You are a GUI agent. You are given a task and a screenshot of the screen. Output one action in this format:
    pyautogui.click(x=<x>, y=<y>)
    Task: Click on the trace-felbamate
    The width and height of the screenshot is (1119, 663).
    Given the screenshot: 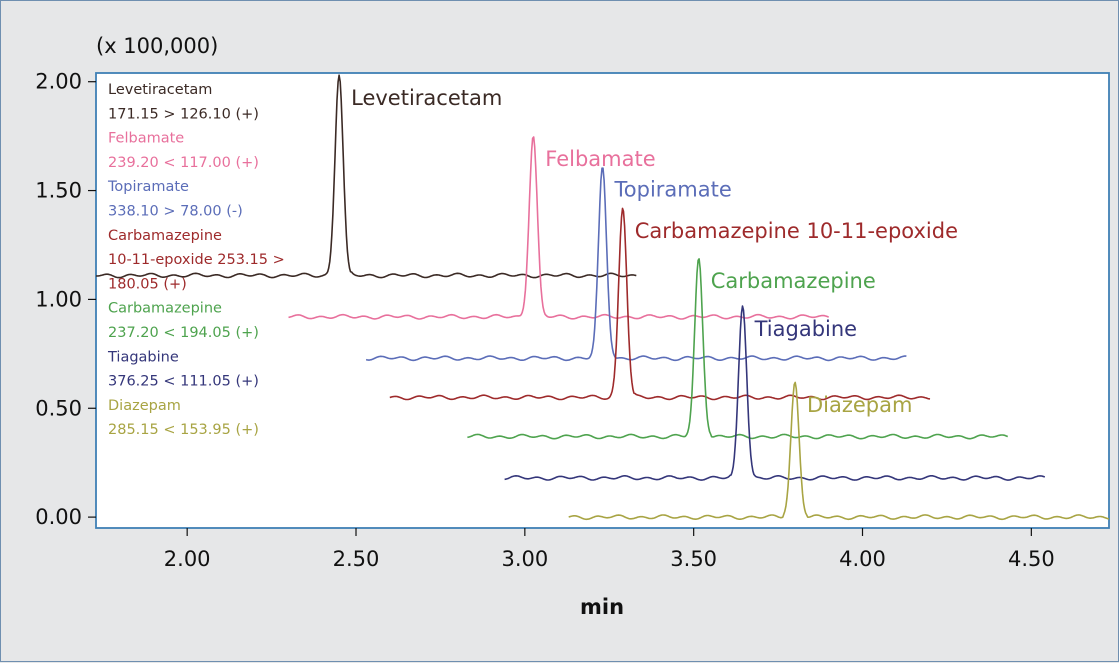 What is the action you would take?
    pyautogui.click(x=559, y=228)
    